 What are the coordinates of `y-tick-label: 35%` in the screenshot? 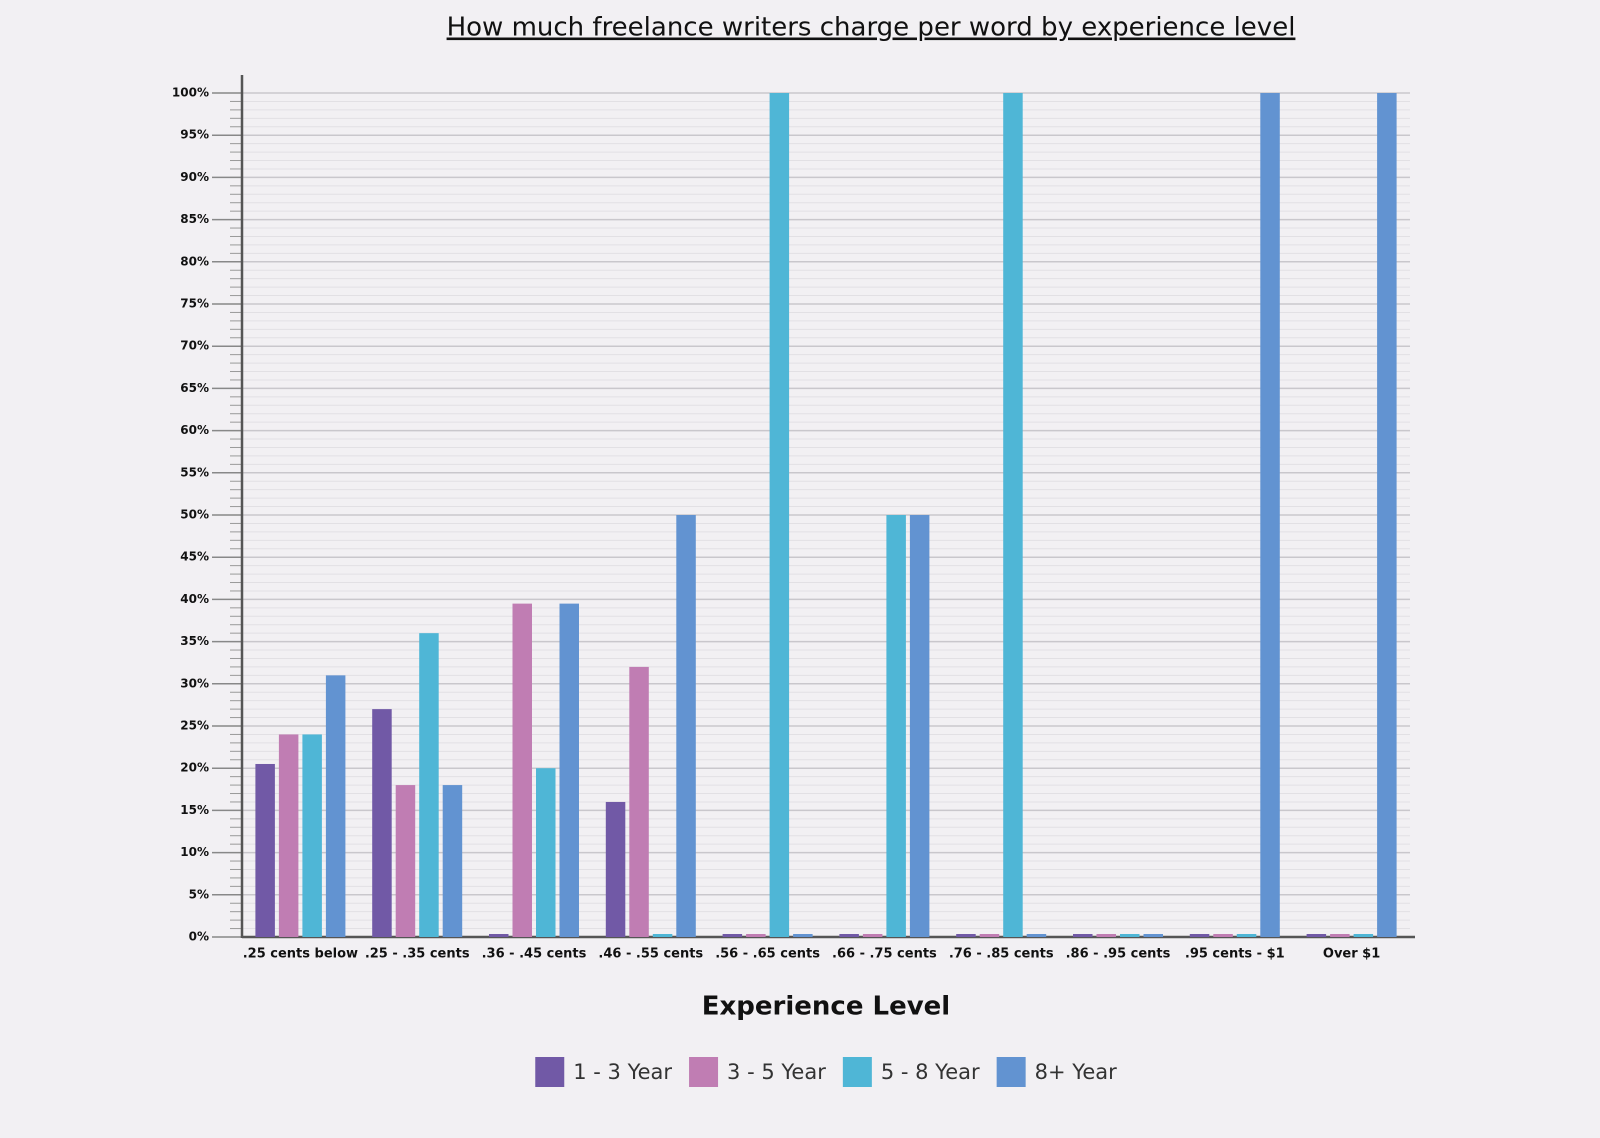 It's located at (194, 641).